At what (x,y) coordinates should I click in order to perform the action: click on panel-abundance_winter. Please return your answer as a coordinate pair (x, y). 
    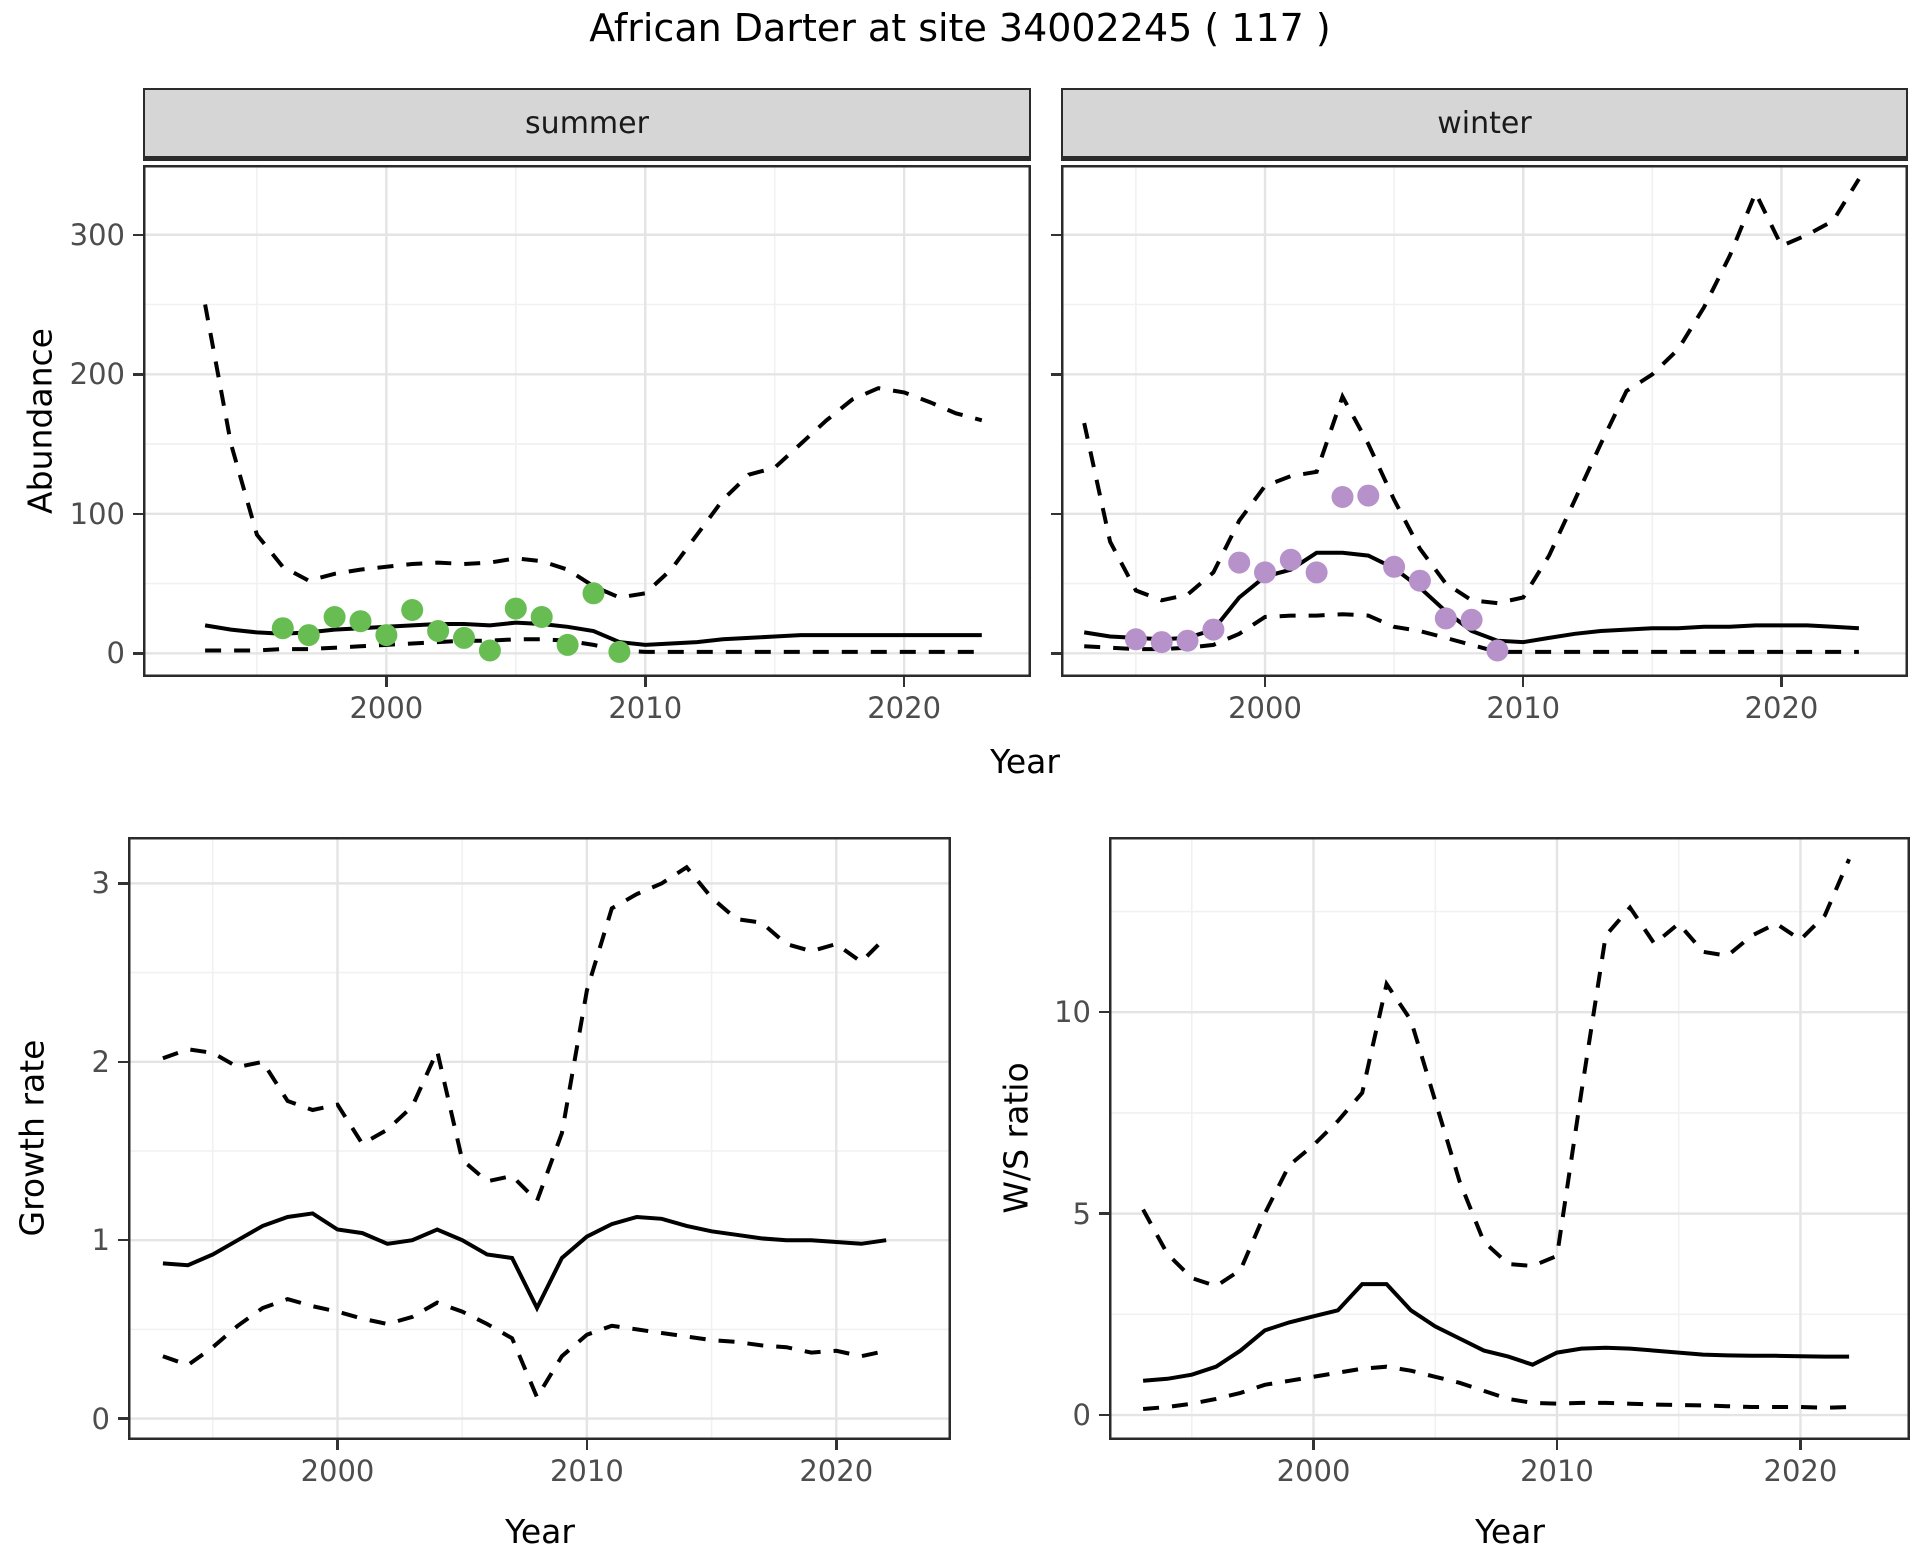
    Looking at the image, I should click on (1484, 421).